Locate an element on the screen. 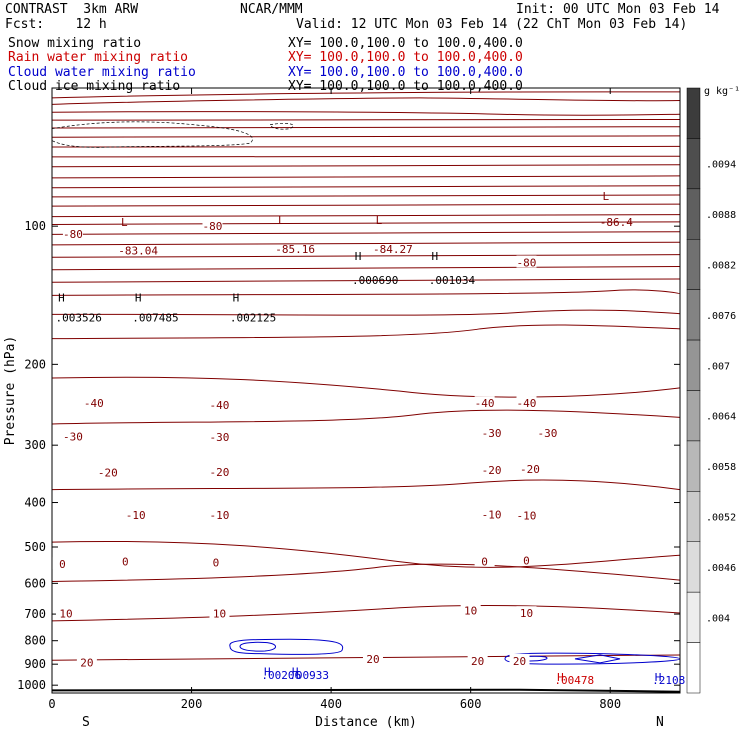  field-label-cloud-water: Cloud water mixing ratio is located at coordinates (102, 72).